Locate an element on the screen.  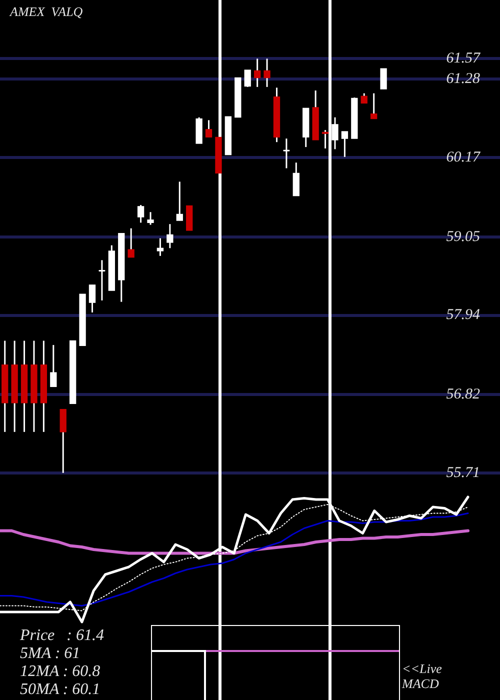
text: 50MA : 60.1 is located at coordinates (60, 690).